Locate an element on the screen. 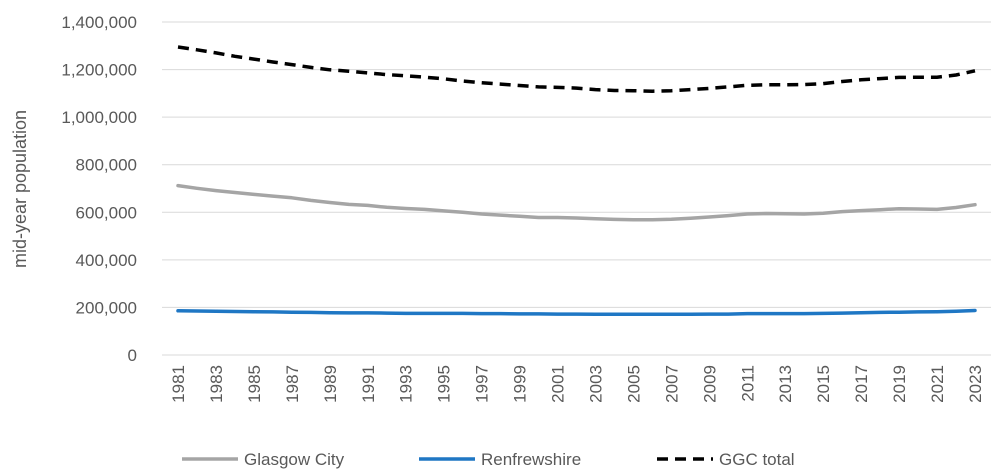 Image resolution: width=992 pixels, height=474 pixels. x-tick-label: 2023 is located at coordinates (975, 384).